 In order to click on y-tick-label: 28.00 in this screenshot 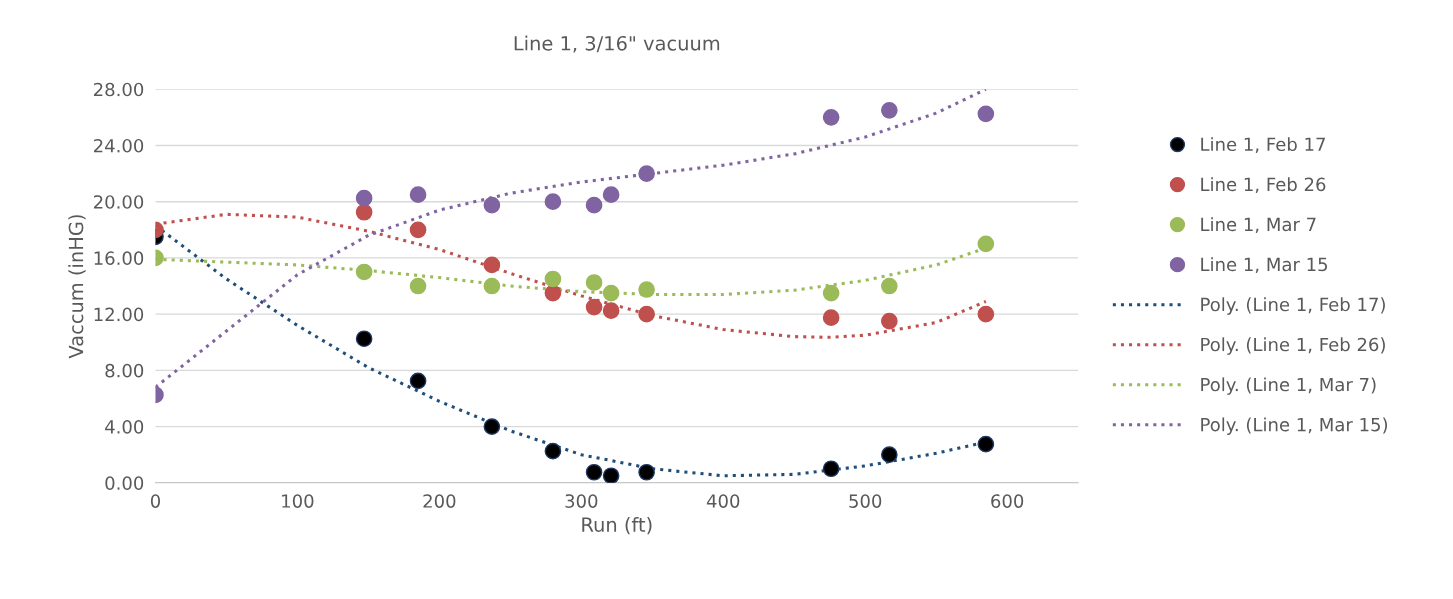, I will do `click(118, 89)`.